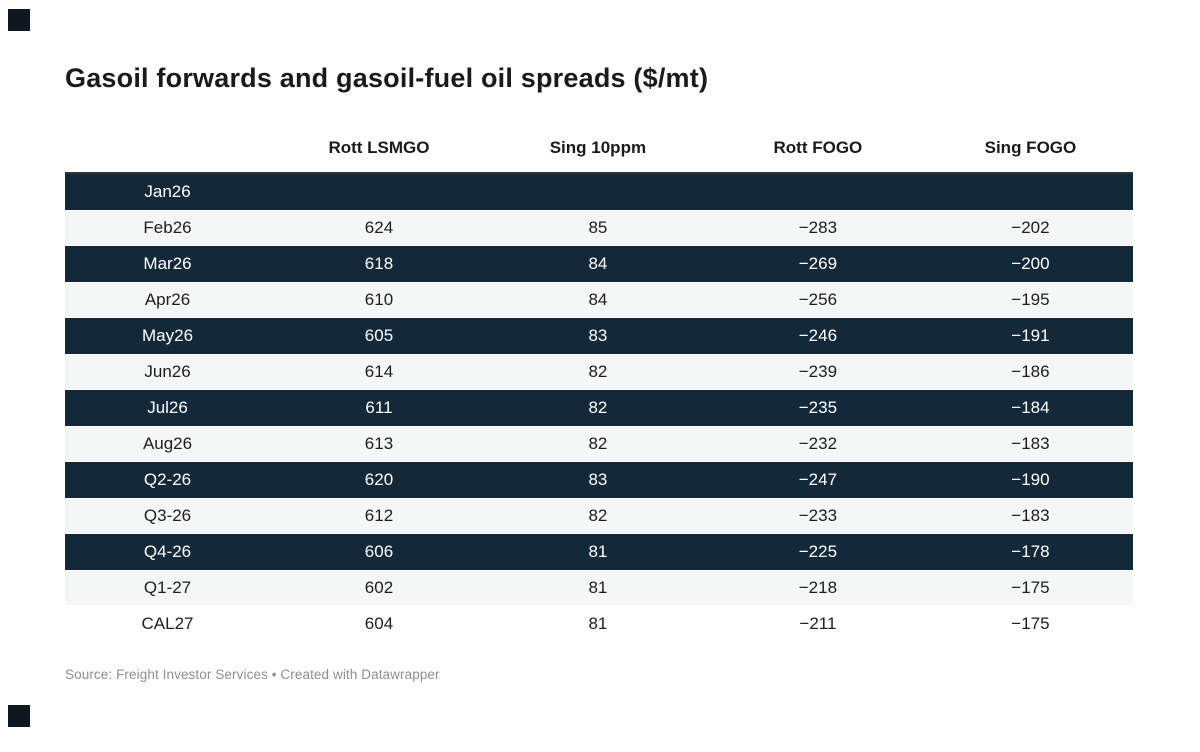 This screenshot has width=1200, height=752. What do you see at coordinates (818, 515) in the screenshot?
I see `cell-value: −233` at bounding box center [818, 515].